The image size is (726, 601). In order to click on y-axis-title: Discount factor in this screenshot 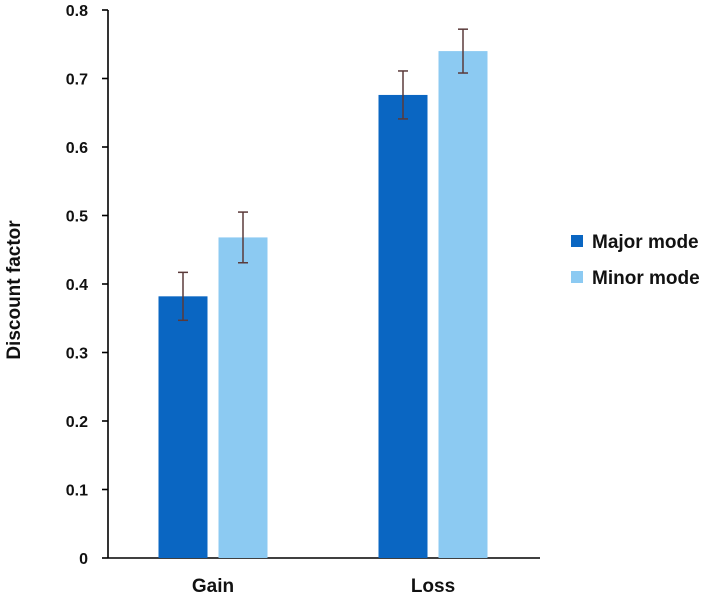, I will do `click(14, 290)`.